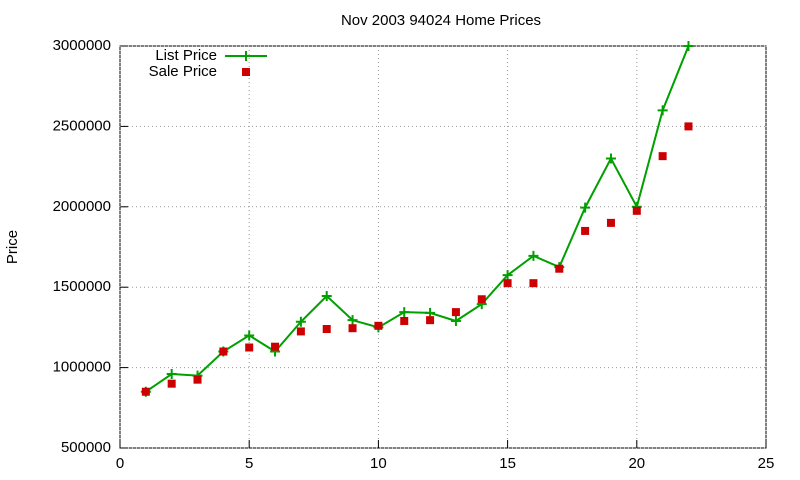 Image resolution: width=800 pixels, height=480 pixels. What do you see at coordinates (441, 20) in the screenshot?
I see `chart-title: Nov 2003 94024 Home Prices` at bounding box center [441, 20].